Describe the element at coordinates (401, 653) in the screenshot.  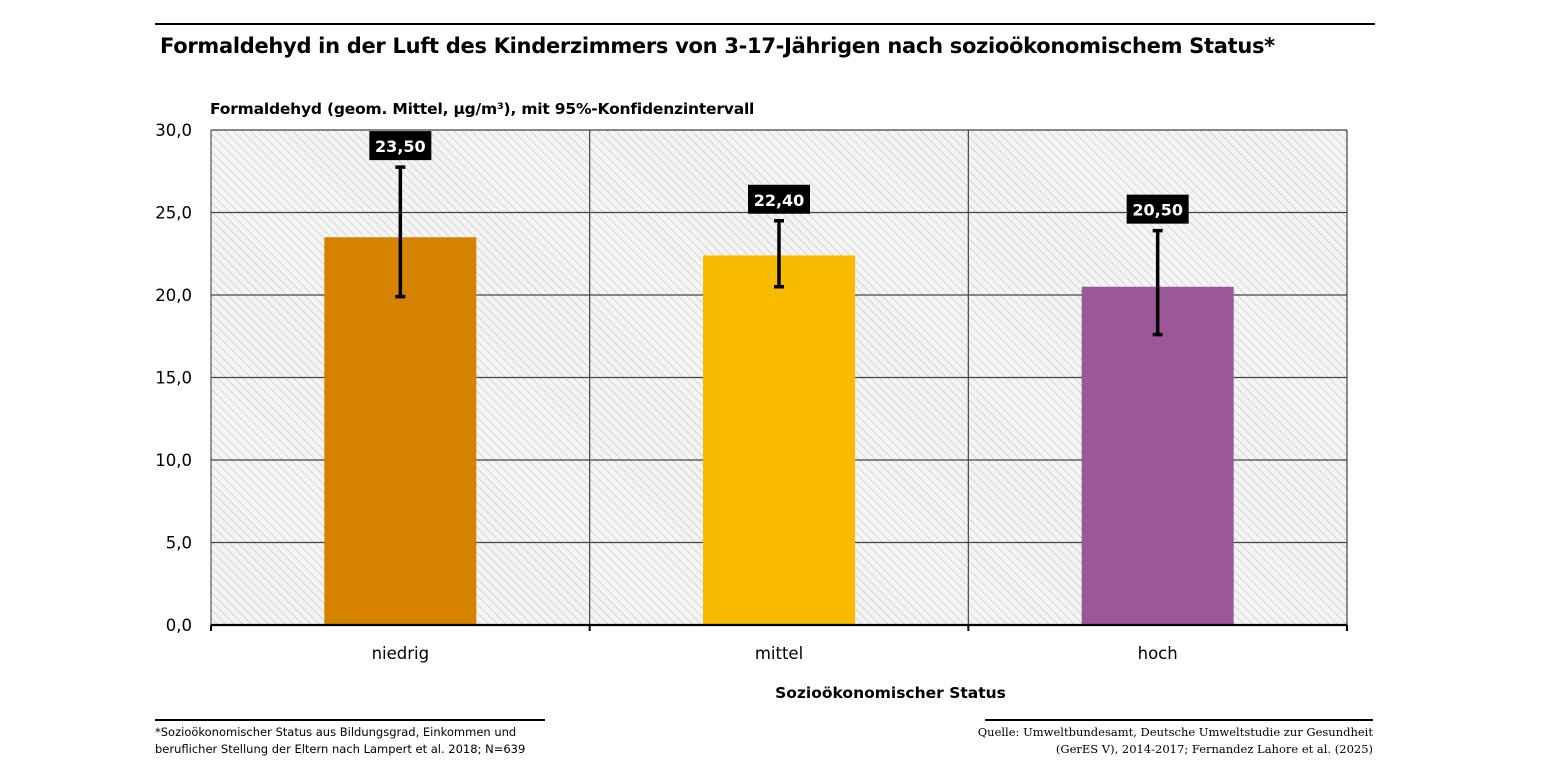
I see `category-label: niedrig` at that location.